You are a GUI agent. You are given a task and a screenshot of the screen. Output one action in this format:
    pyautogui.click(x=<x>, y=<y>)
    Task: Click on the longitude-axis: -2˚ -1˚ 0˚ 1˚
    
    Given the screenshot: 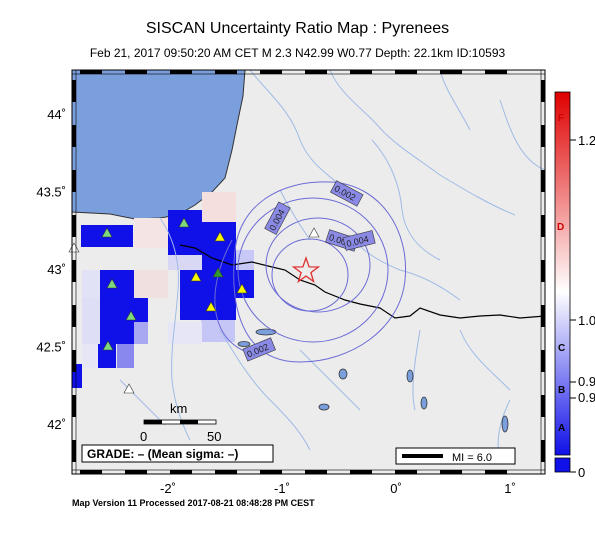 What is the action you would take?
    pyautogui.click(x=338, y=488)
    